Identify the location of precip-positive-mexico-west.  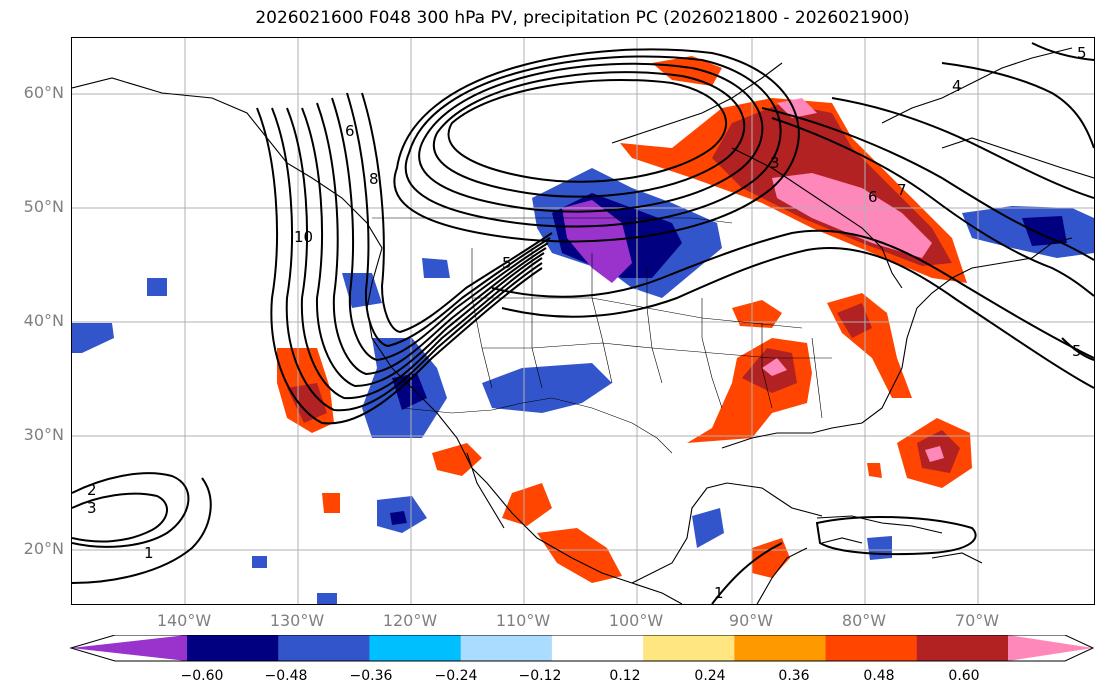
(457, 459).